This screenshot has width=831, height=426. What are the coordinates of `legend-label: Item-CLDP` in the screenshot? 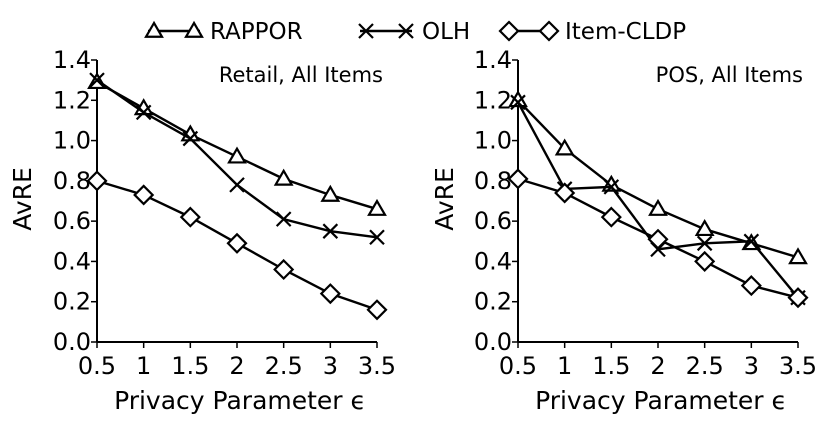 It's located at (625, 32).